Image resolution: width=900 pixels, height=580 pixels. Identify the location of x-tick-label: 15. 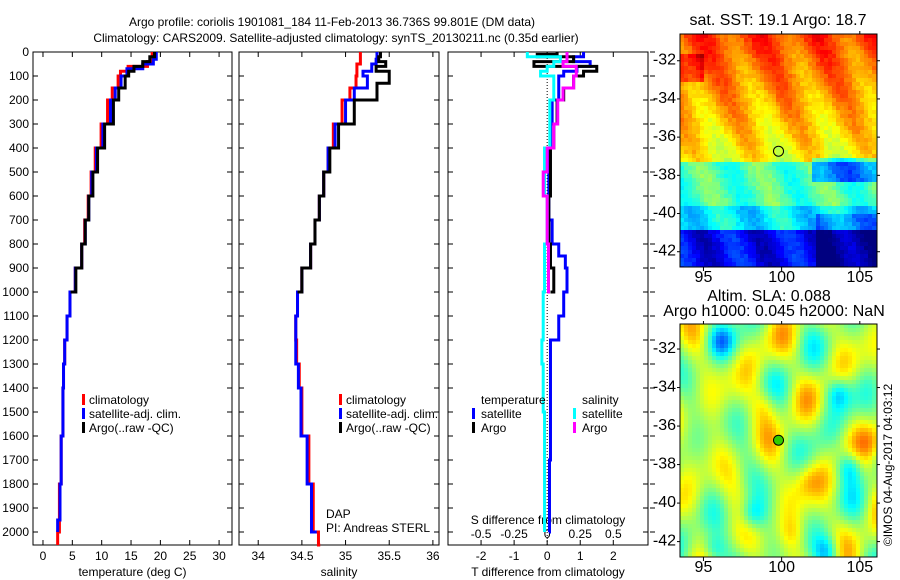
(131, 556).